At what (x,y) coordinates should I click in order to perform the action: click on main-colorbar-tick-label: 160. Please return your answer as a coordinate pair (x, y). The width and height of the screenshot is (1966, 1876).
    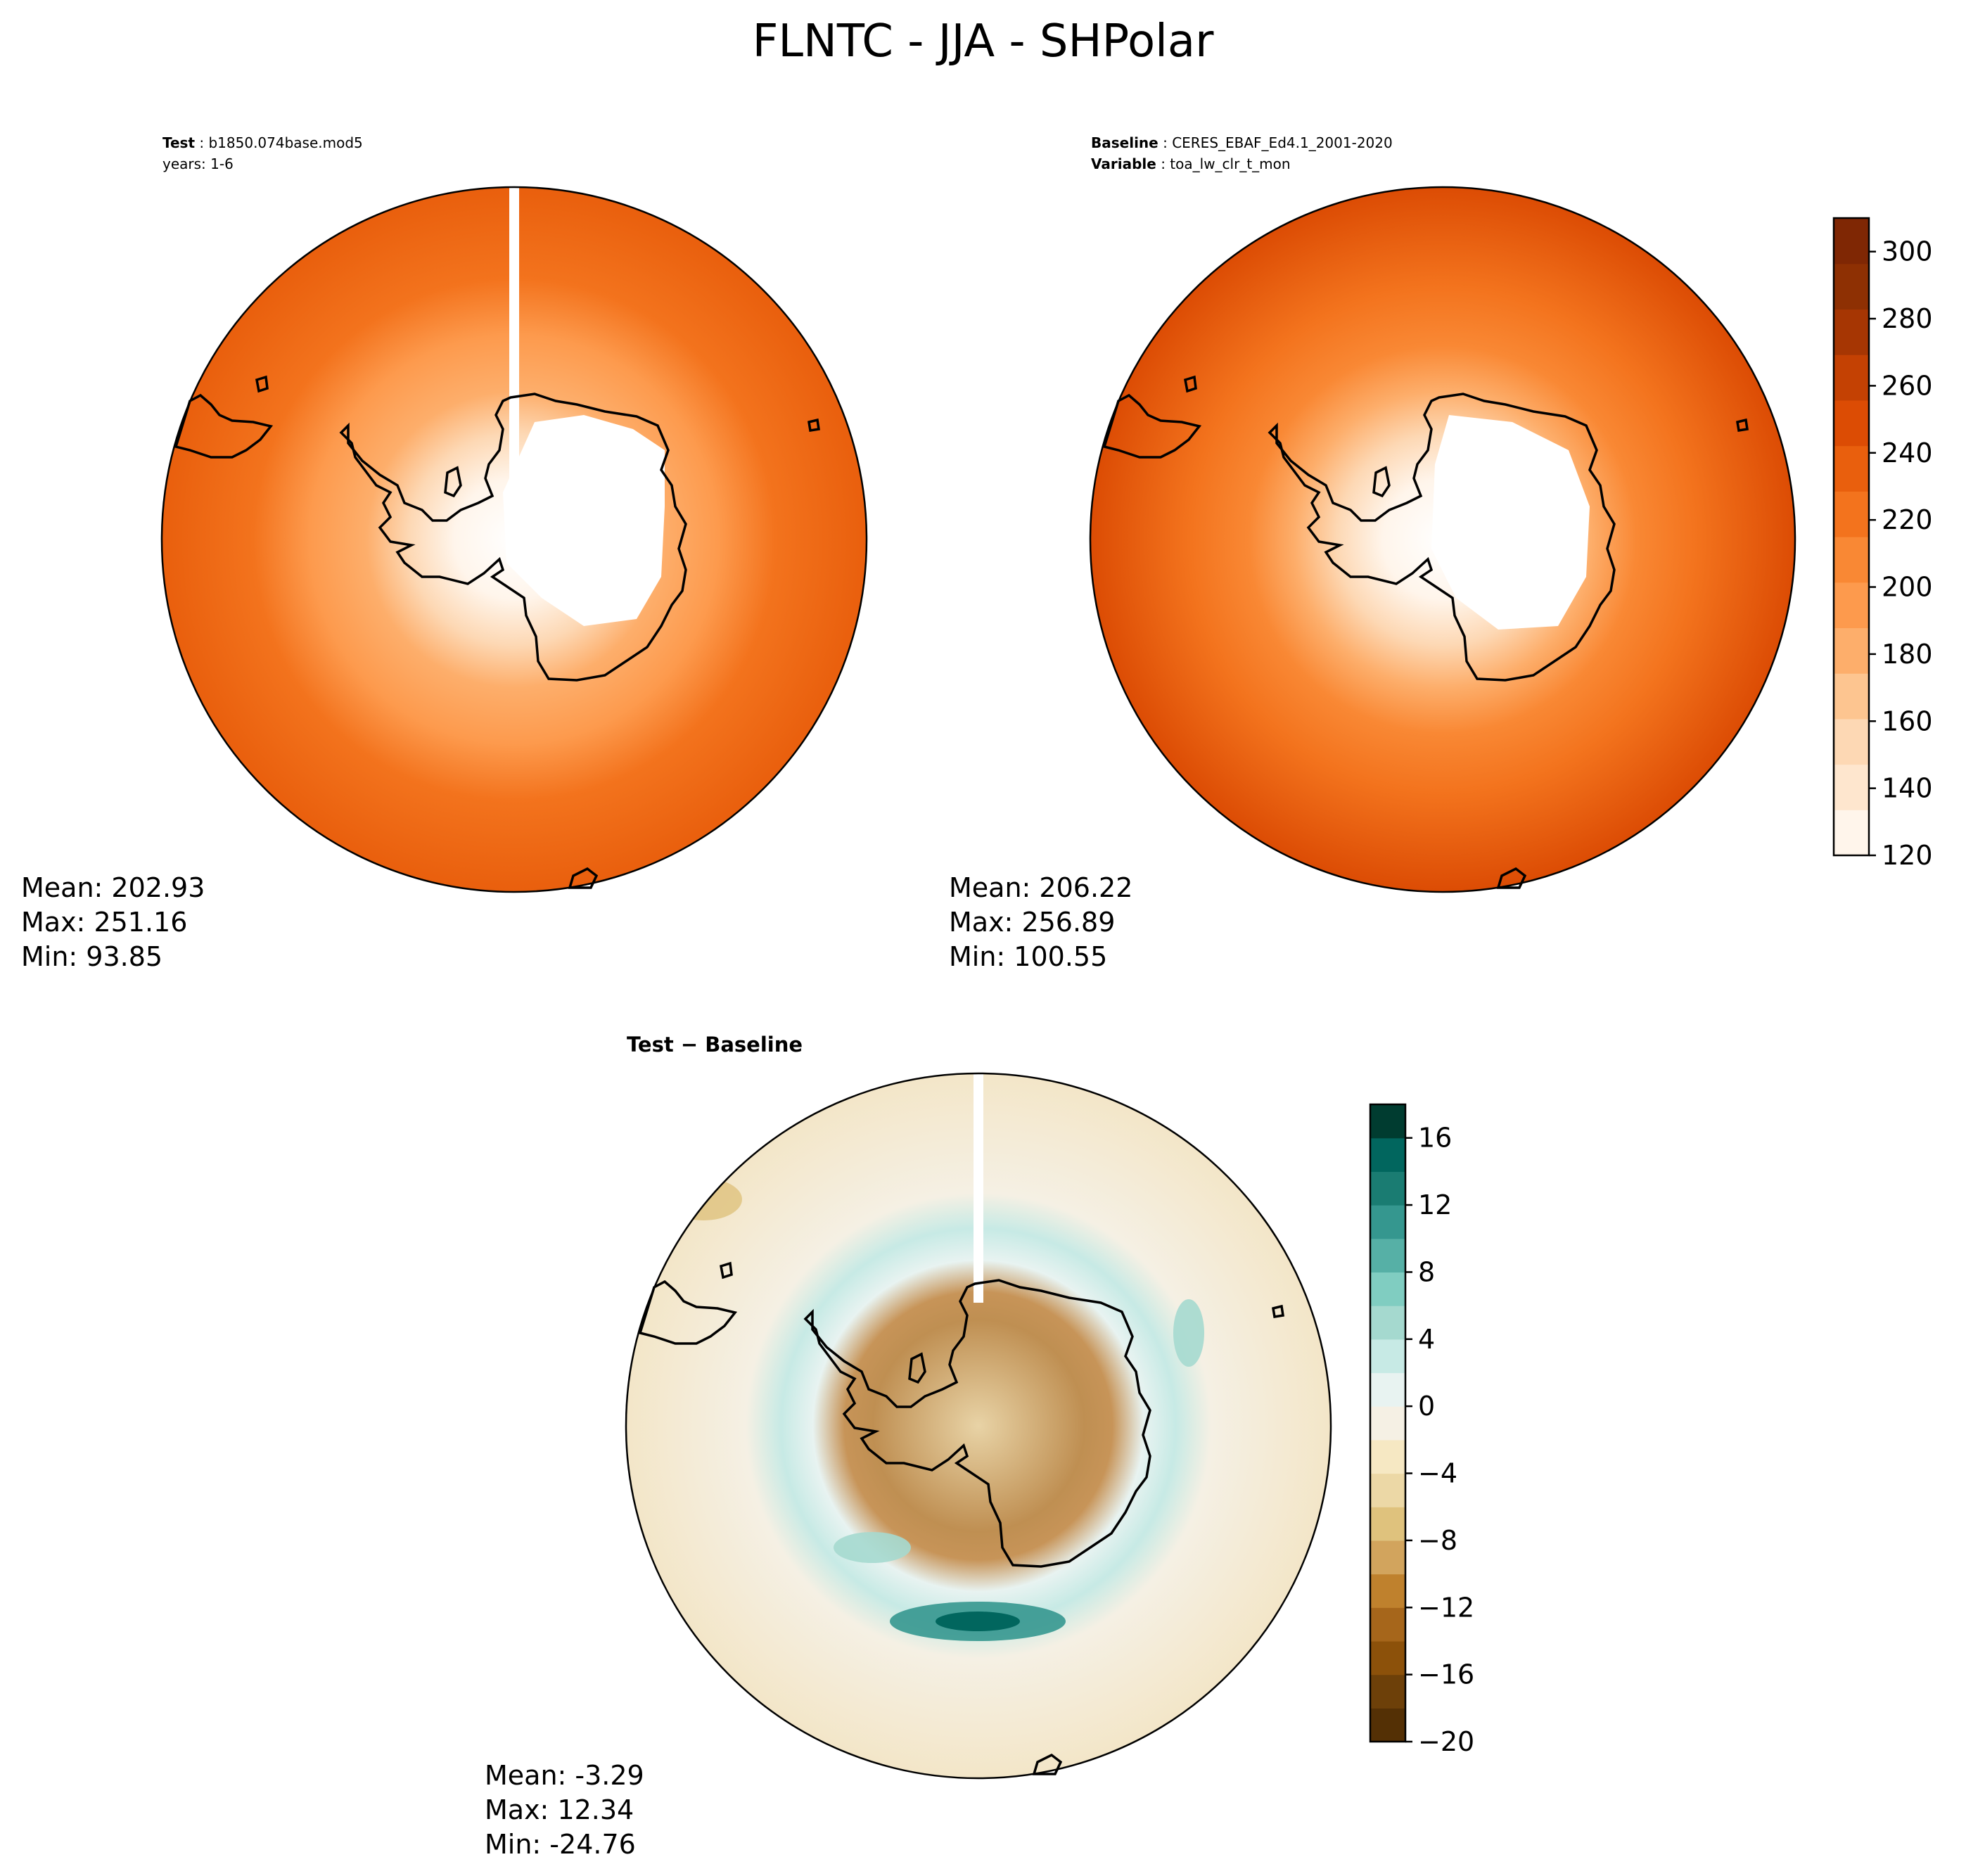
    Looking at the image, I should click on (1907, 721).